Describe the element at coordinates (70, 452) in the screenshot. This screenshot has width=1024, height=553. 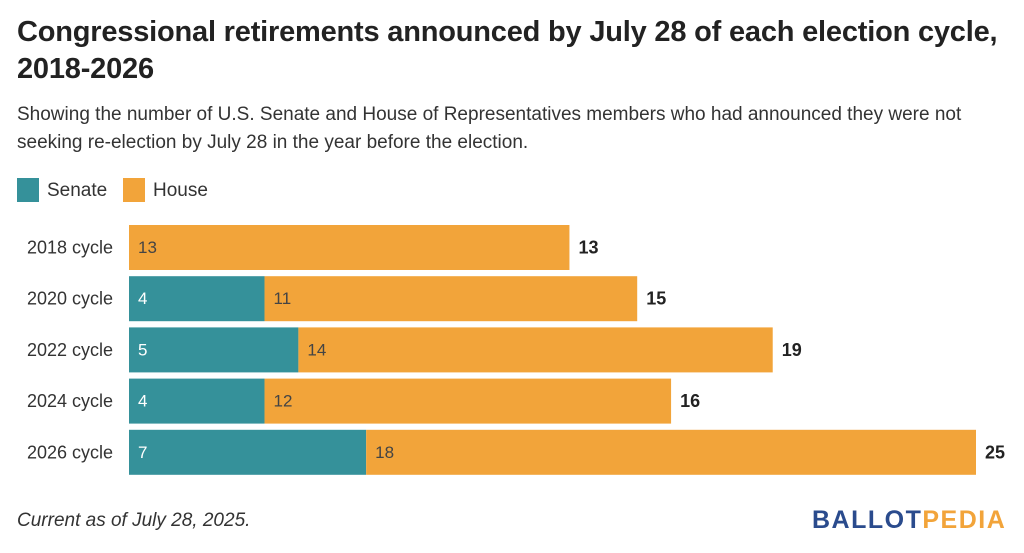
I see `category-label: 2026 cycle` at that location.